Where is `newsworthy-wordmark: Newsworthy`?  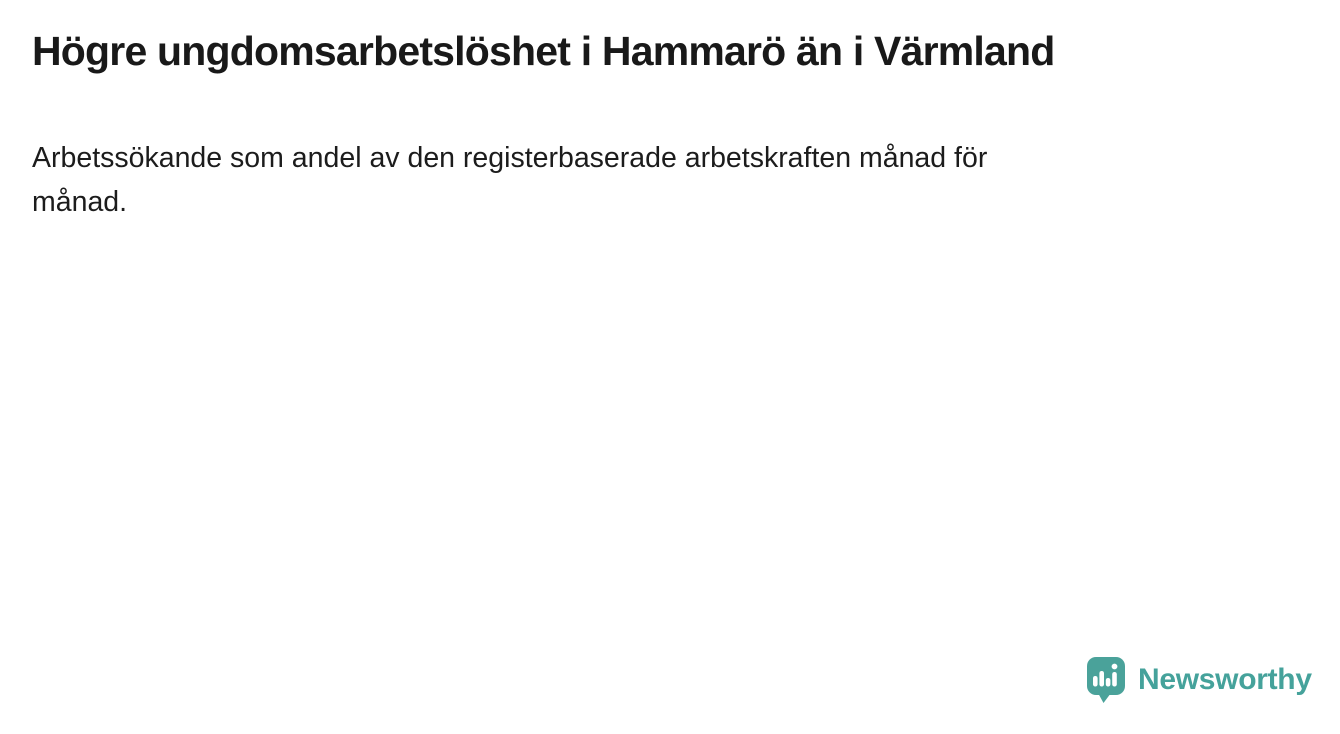 newsworthy-wordmark: Newsworthy is located at coordinates (1225, 679).